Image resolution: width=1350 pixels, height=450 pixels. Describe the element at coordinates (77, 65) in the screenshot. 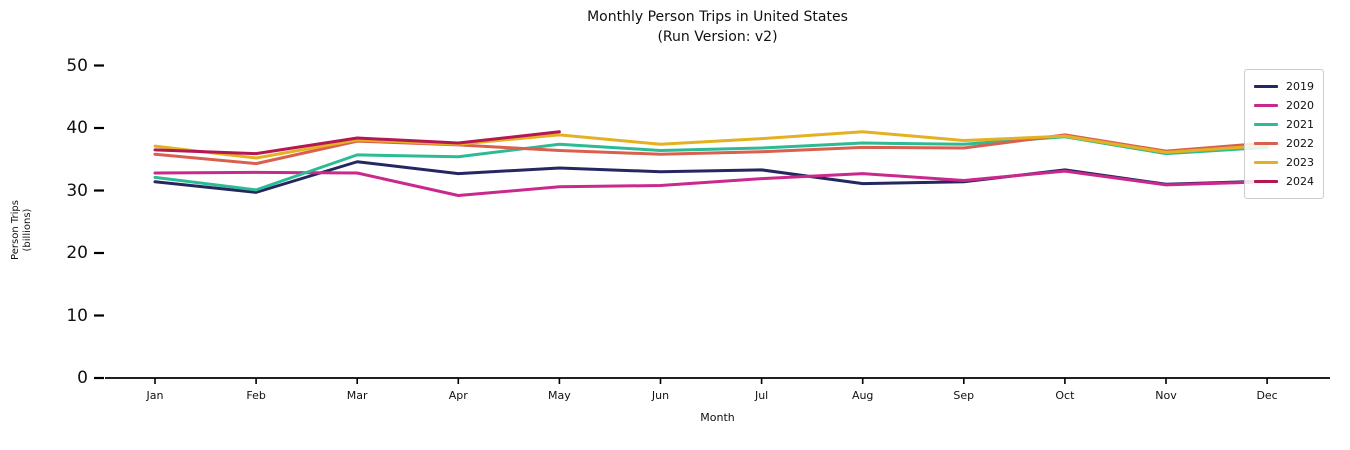

I see `y-tick-label: 50` at that location.